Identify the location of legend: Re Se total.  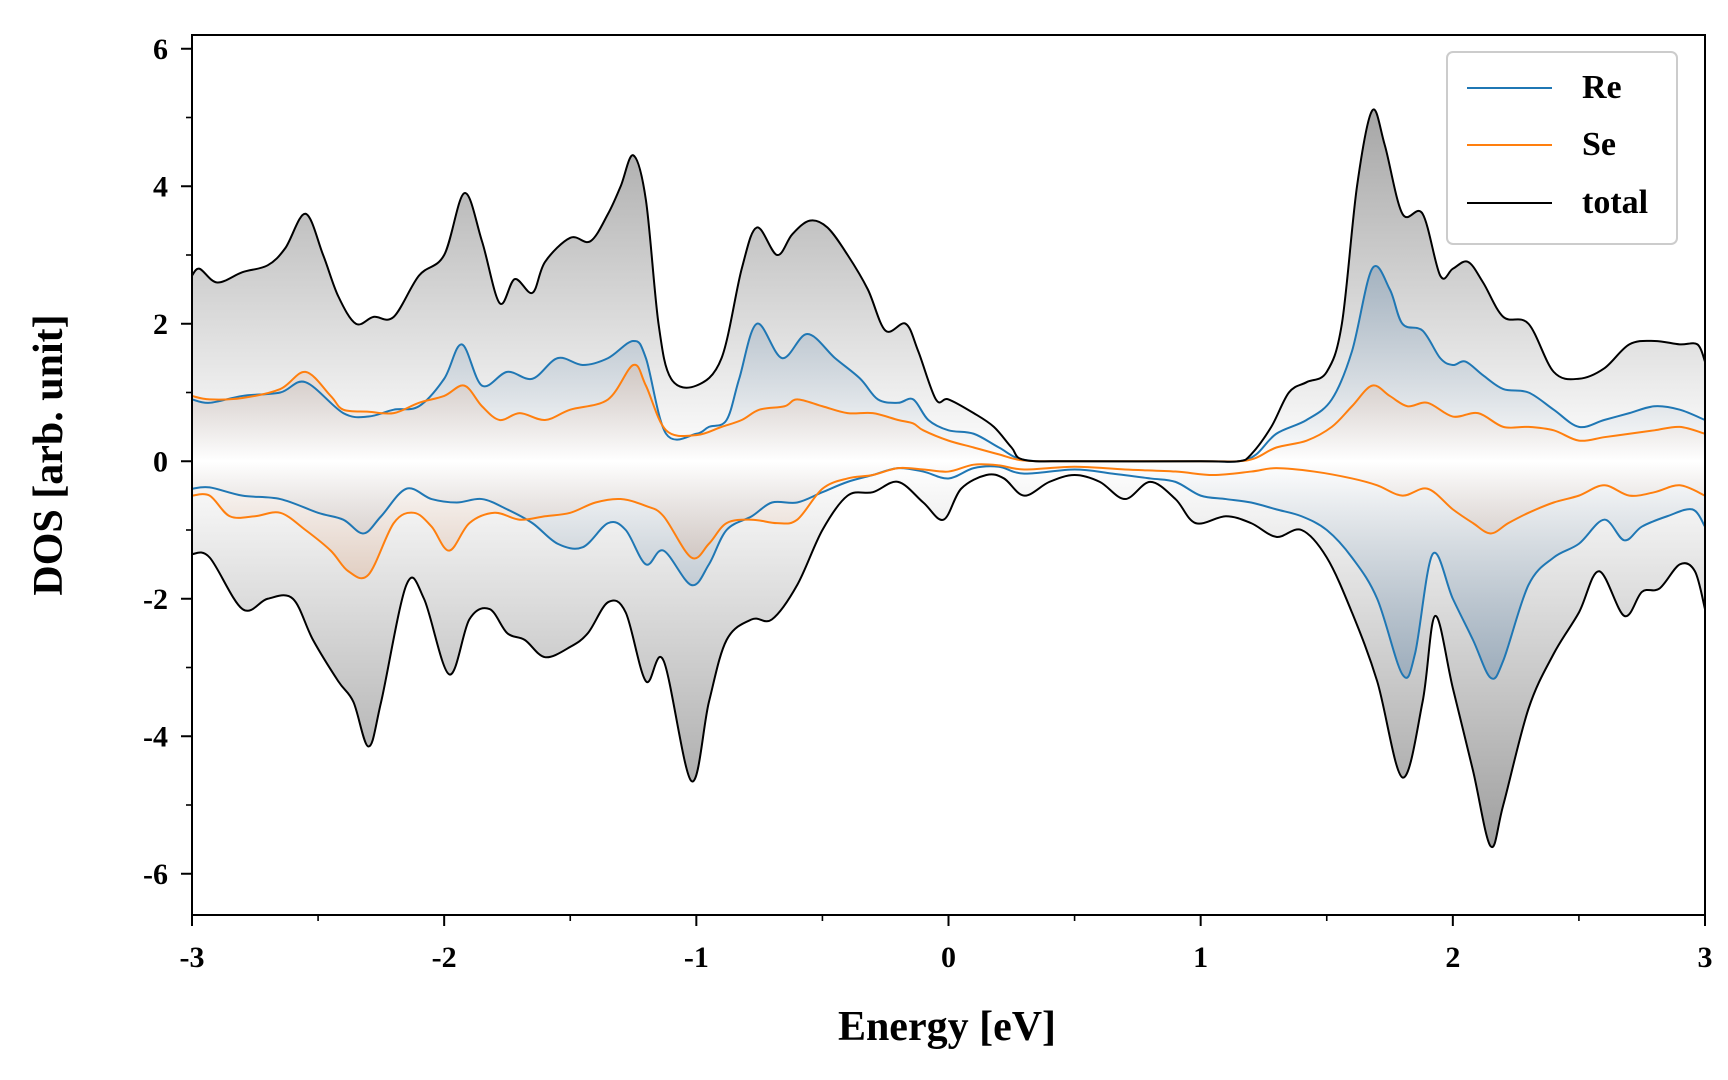
(1562, 148).